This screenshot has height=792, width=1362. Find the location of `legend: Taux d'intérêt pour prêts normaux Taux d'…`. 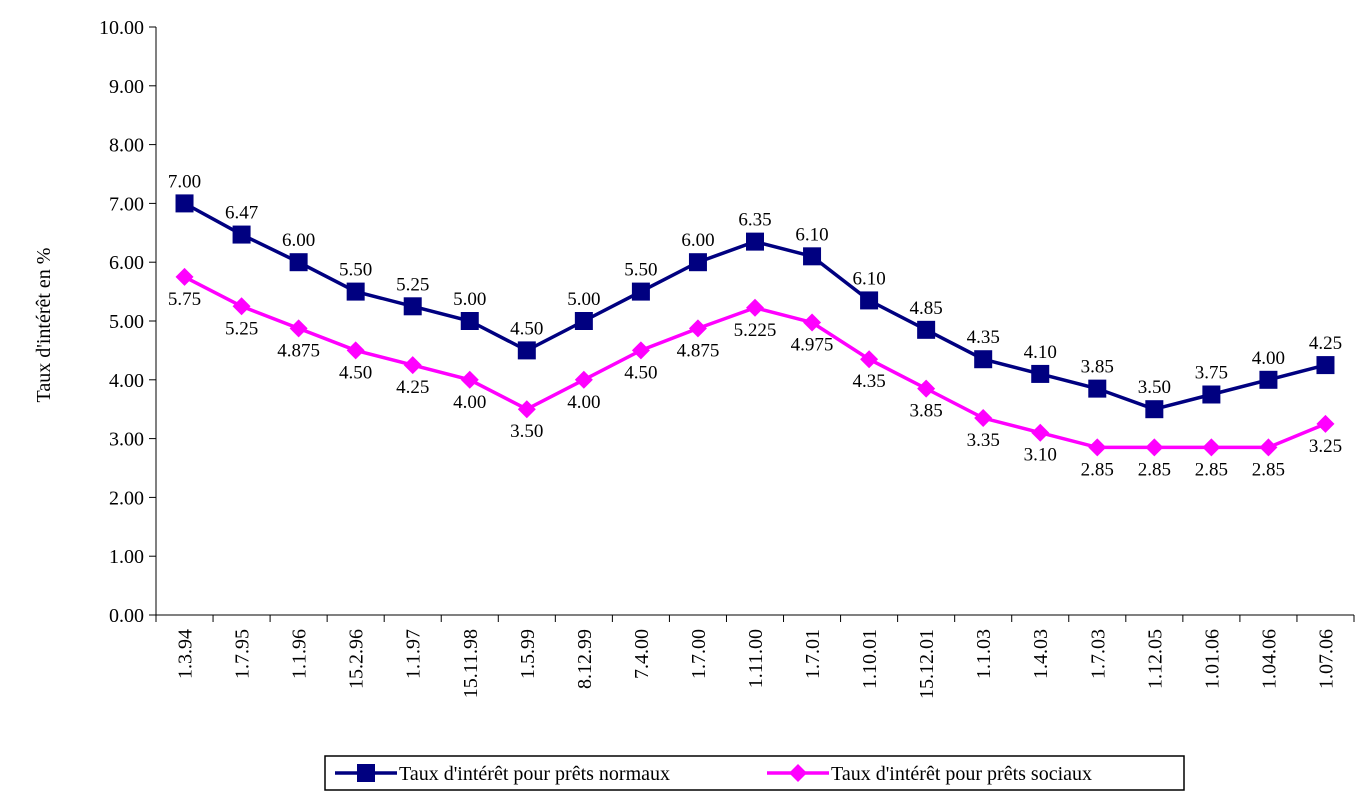

legend: Taux d'intérêt pour prêts normaux Taux d'… is located at coordinates (754, 773).